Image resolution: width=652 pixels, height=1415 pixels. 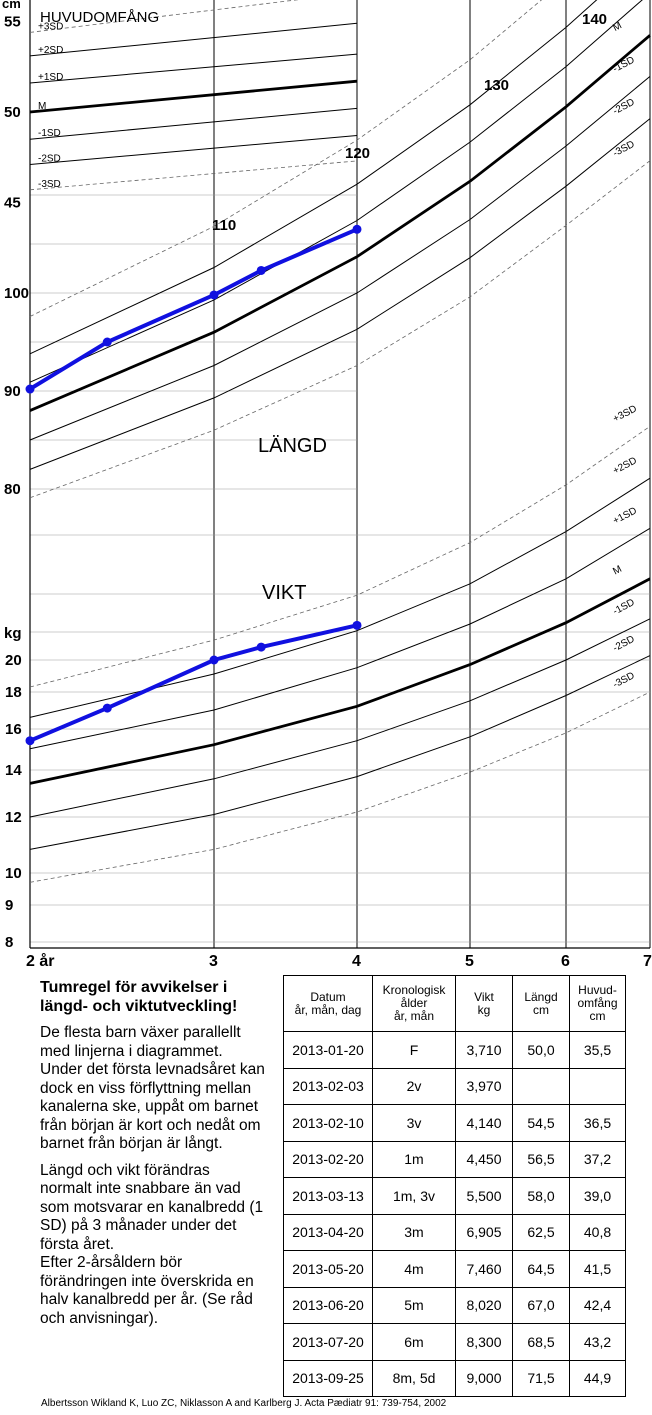 What do you see at coordinates (99, 17) in the screenshot?
I see `head-title: HUVUDOMFÅNG` at bounding box center [99, 17].